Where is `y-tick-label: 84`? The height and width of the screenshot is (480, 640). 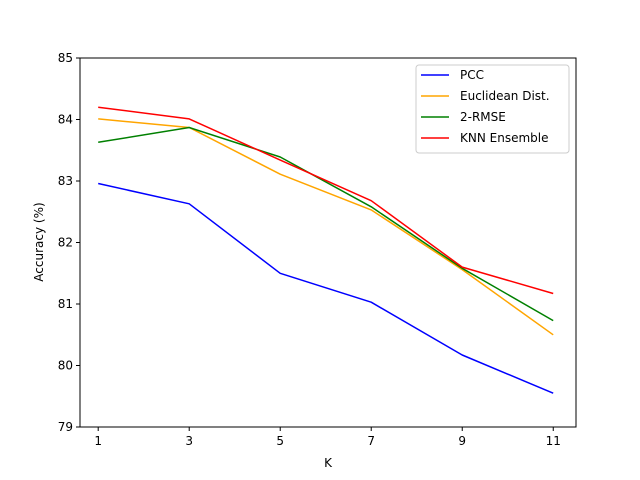
y-tick-label: 84 is located at coordinates (65, 120).